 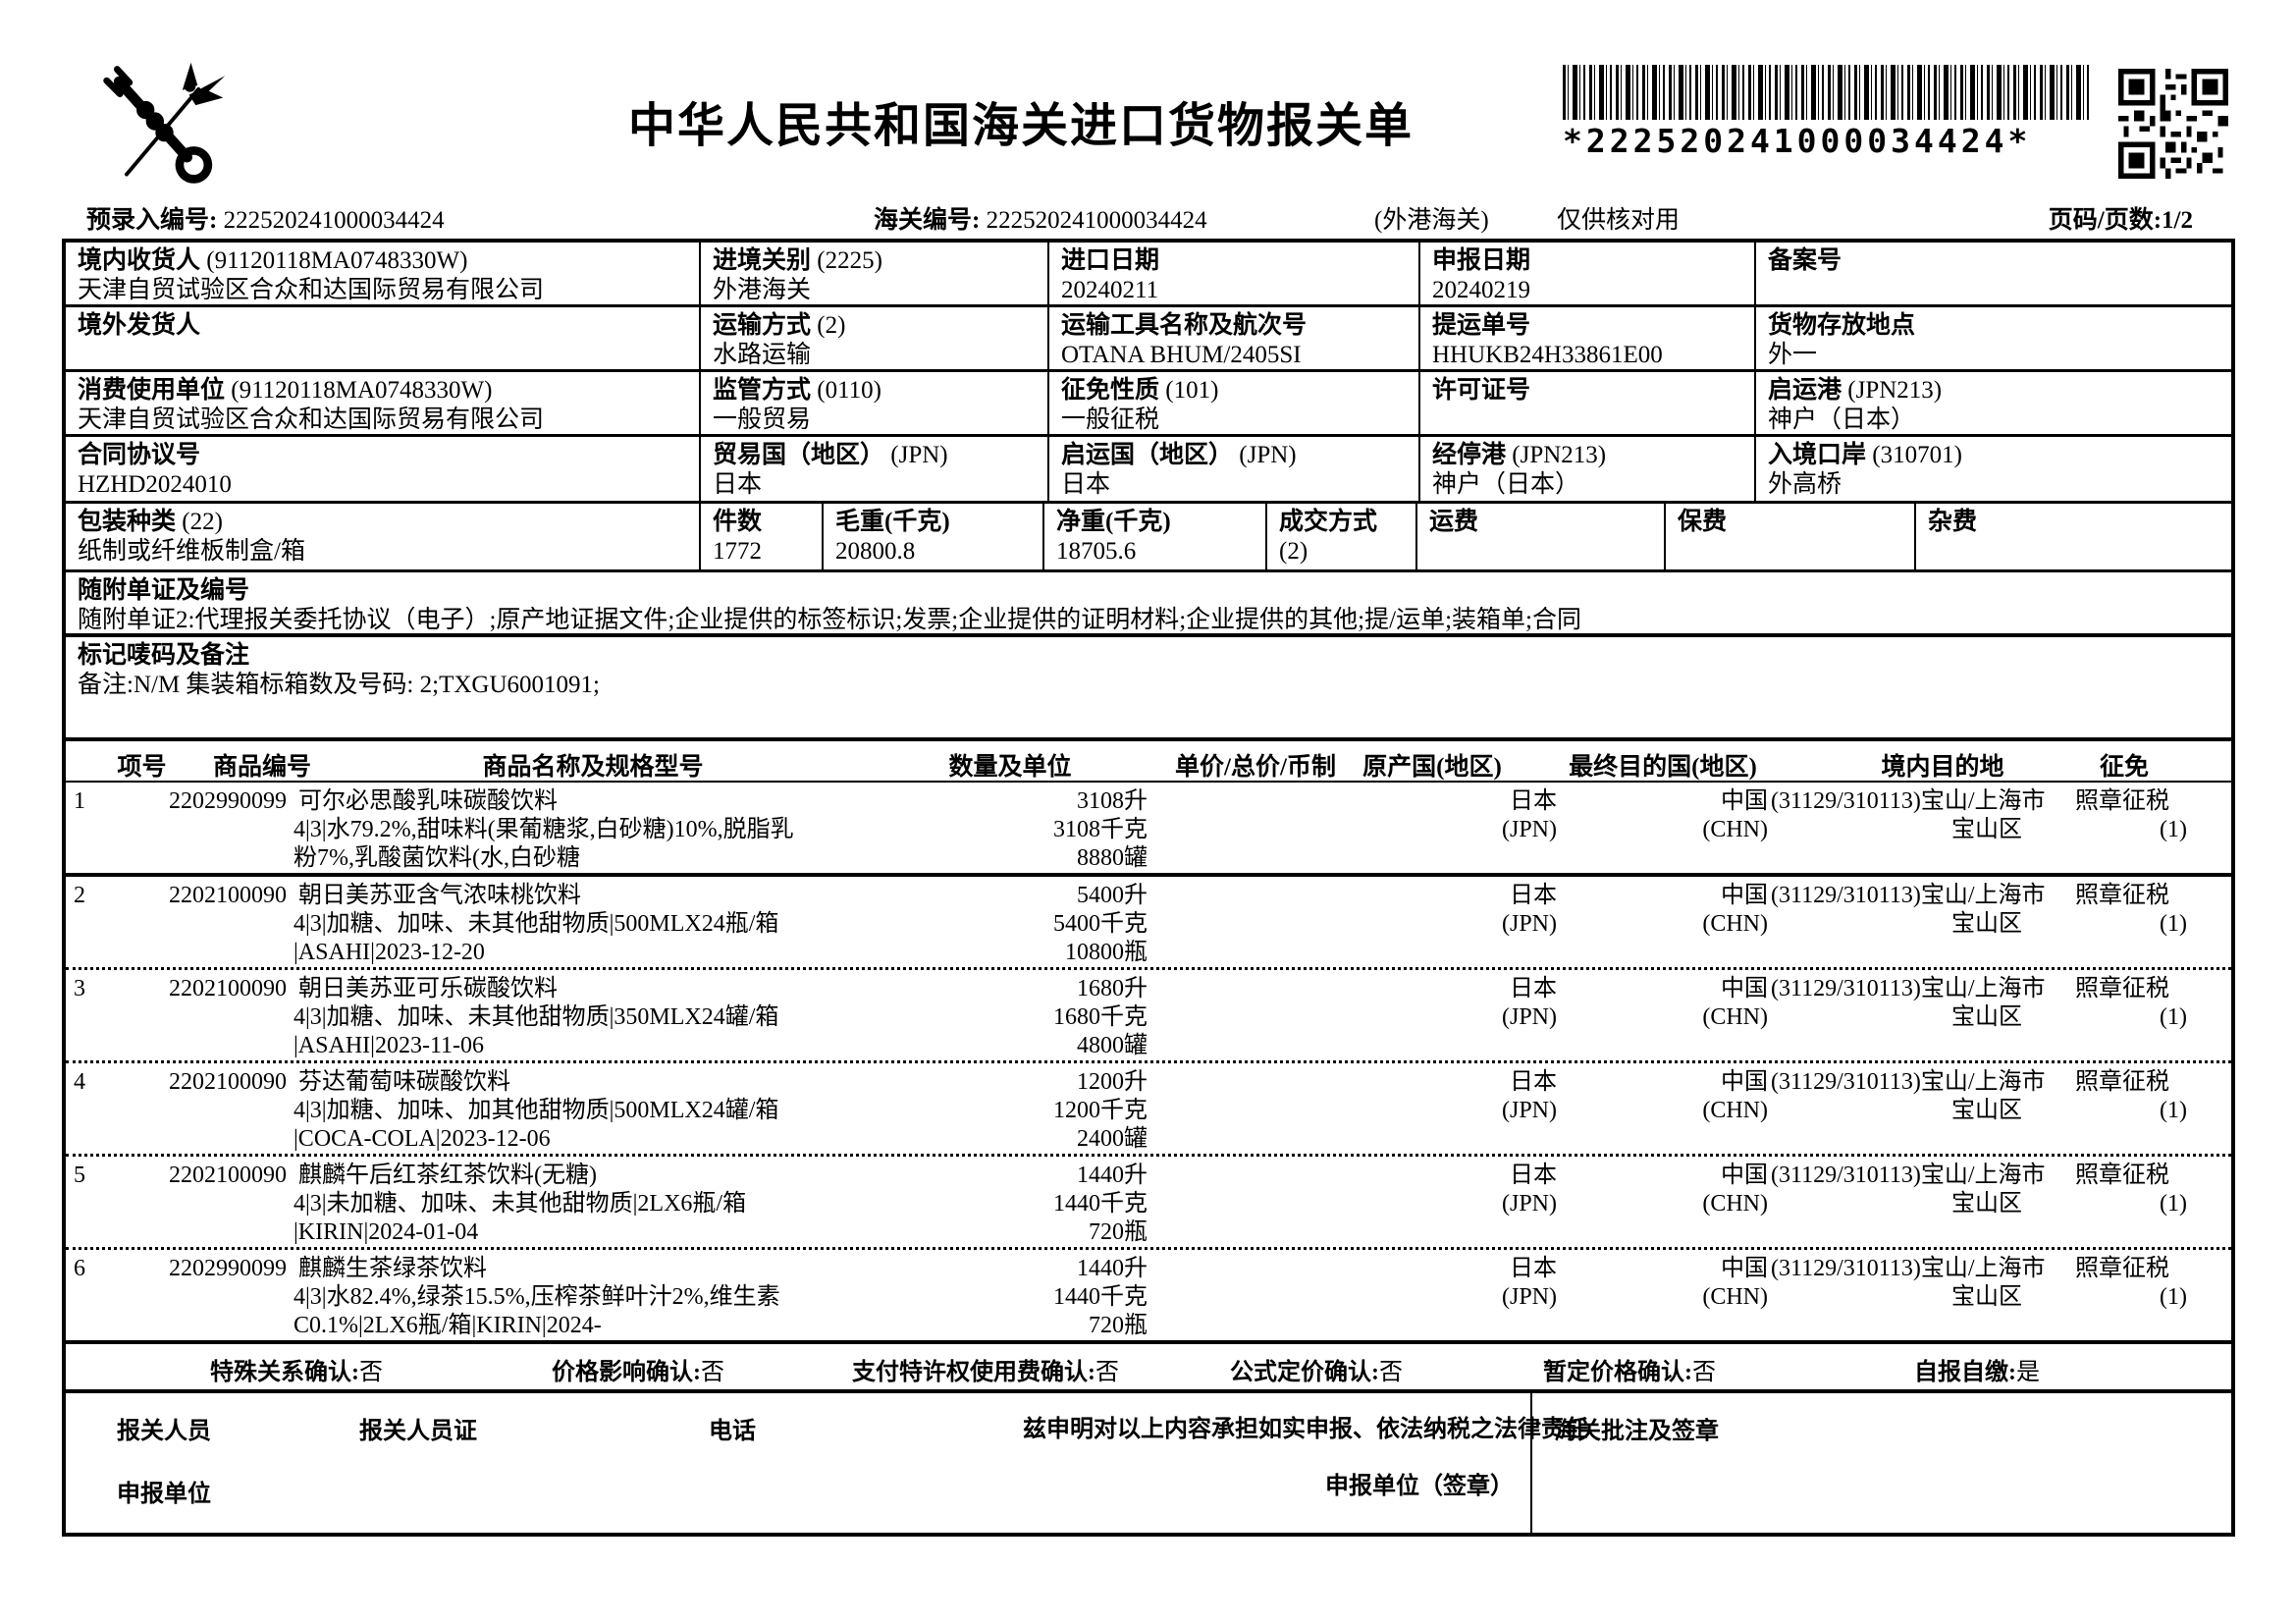 What do you see at coordinates (2173, 124) in the screenshot?
I see `qr-code-icon` at bounding box center [2173, 124].